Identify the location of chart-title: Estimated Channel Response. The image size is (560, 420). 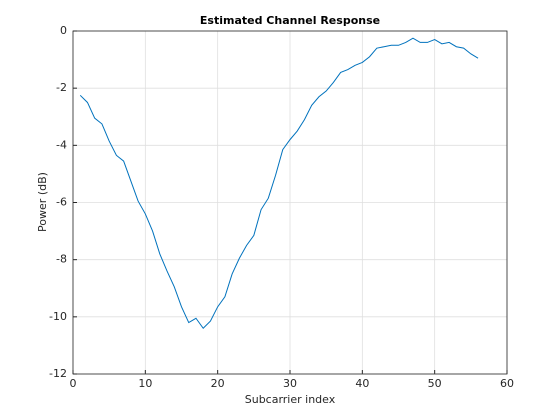
(290, 20).